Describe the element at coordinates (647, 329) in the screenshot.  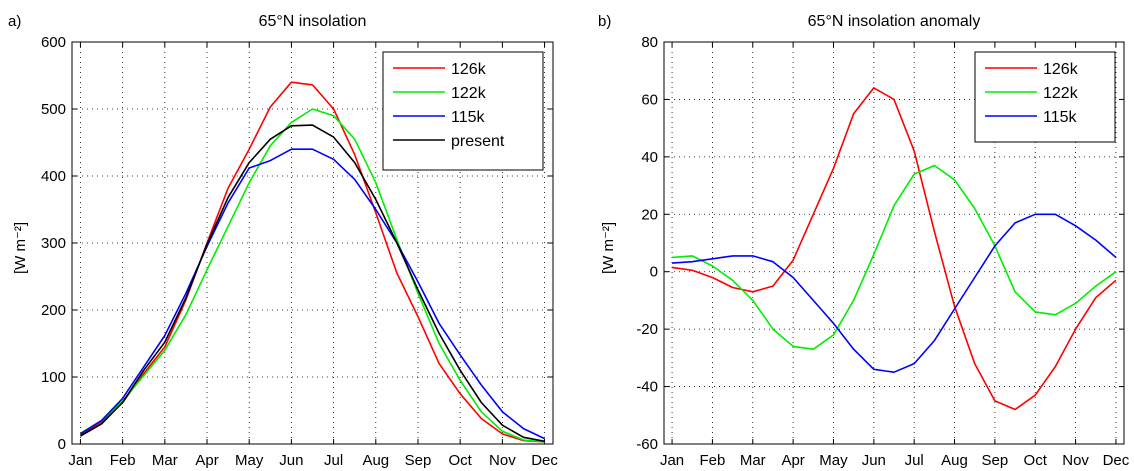
I see `y-tick-label: -20` at that location.